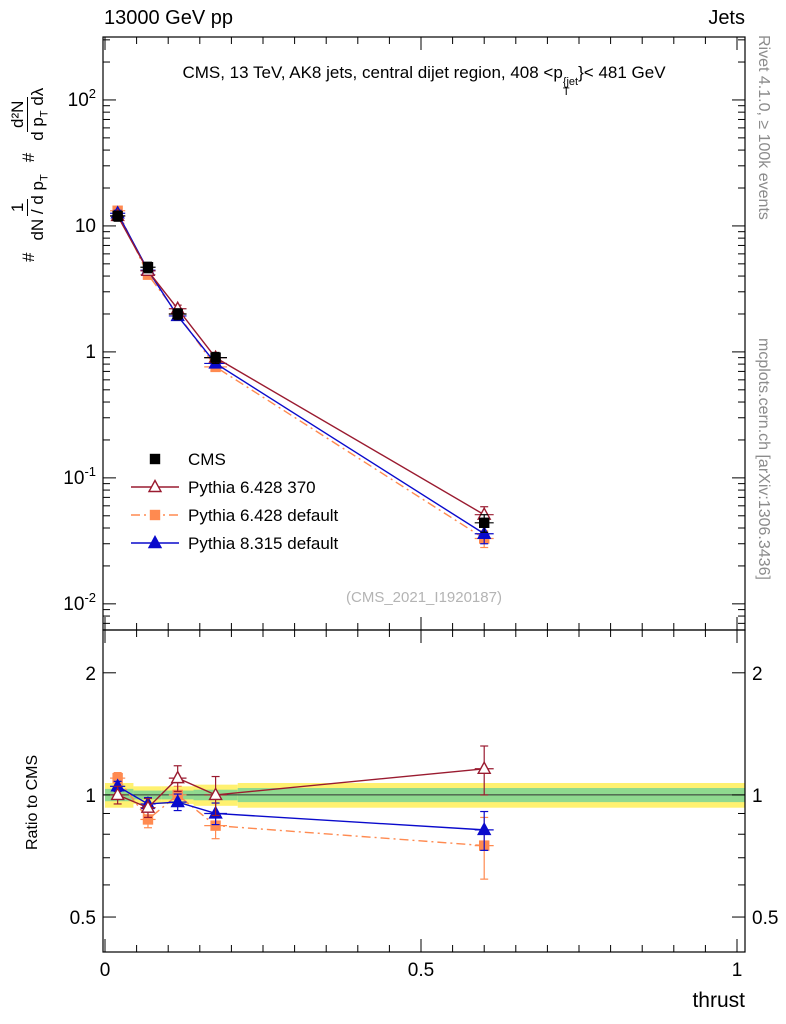 This screenshot has height=1024, width=786. What do you see at coordinates (763, 127) in the screenshot?
I see `rivet-version-label: Rivet 4.1.0, ≥ 100k events` at bounding box center [763, 127].